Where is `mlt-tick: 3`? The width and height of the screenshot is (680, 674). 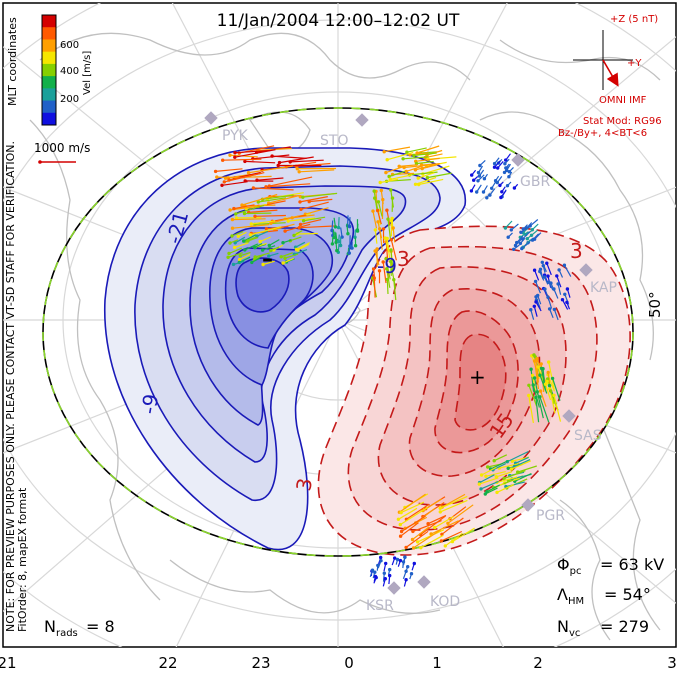 mlt-tick: 3 is located at coordinates (672, 663).